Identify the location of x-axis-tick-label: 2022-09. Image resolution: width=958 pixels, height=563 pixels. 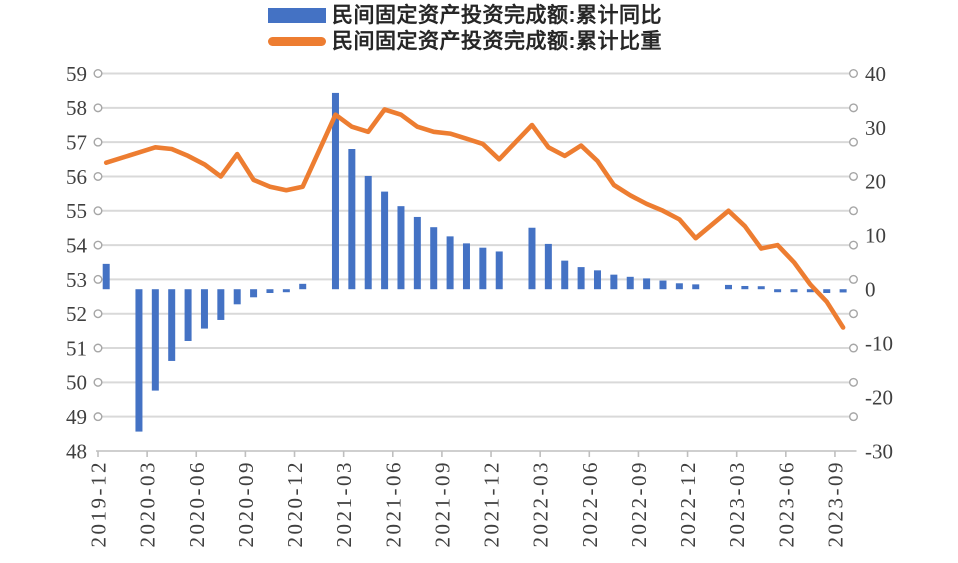
(639, 504).